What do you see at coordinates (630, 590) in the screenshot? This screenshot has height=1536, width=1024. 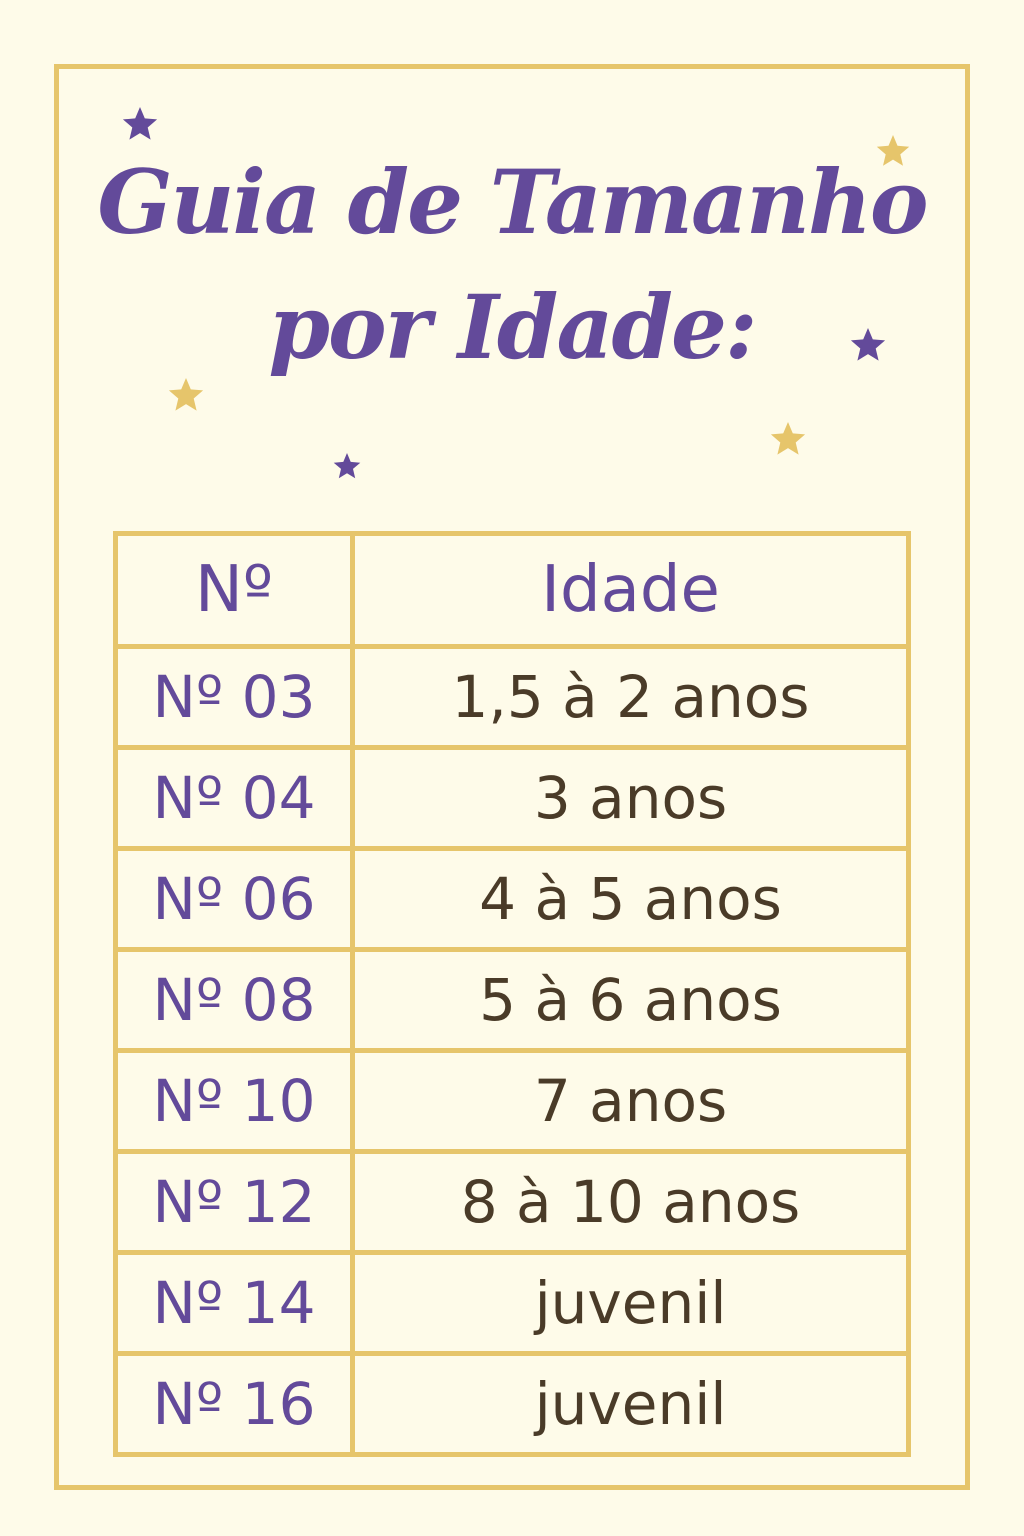 I see `header-age: Idade` at bounding box center [630, 590].